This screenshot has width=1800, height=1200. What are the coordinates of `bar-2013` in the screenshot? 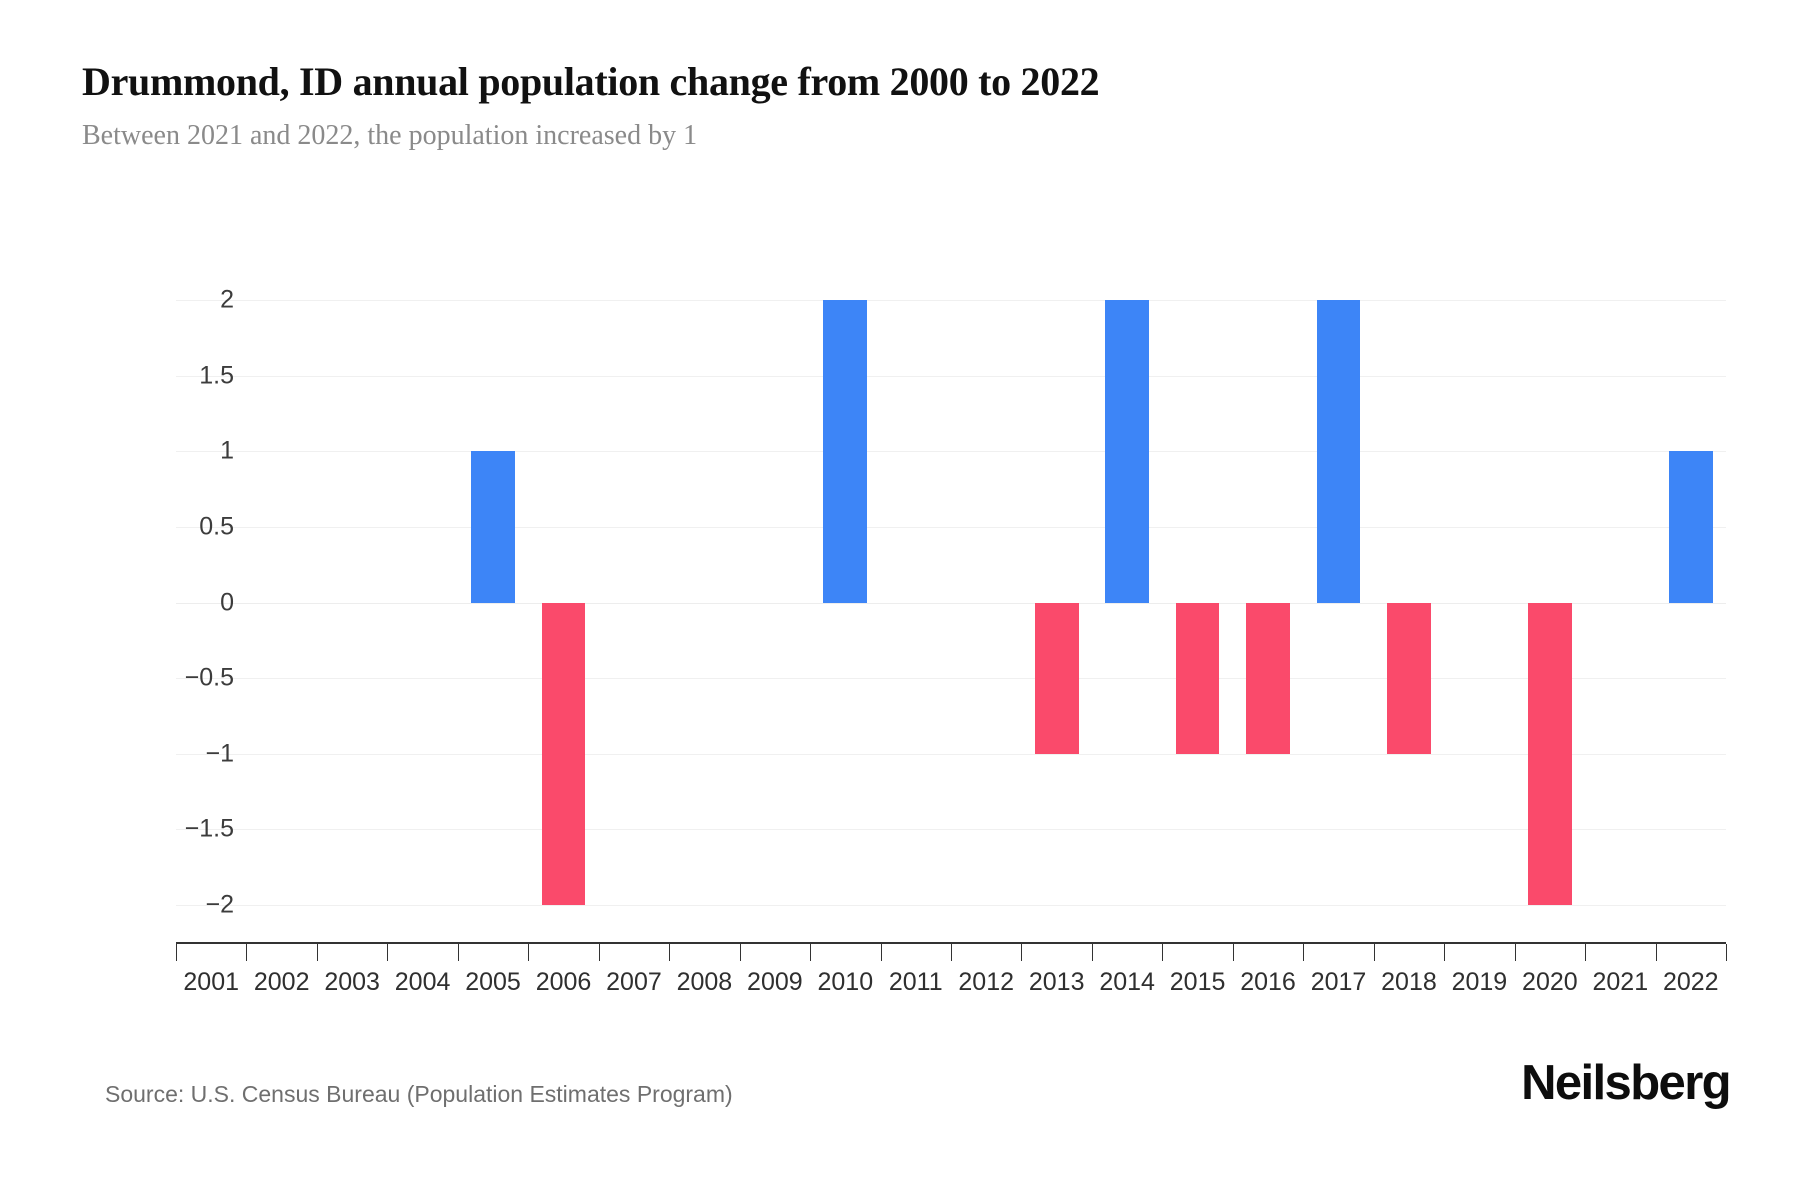 It's located at (1056, 678).